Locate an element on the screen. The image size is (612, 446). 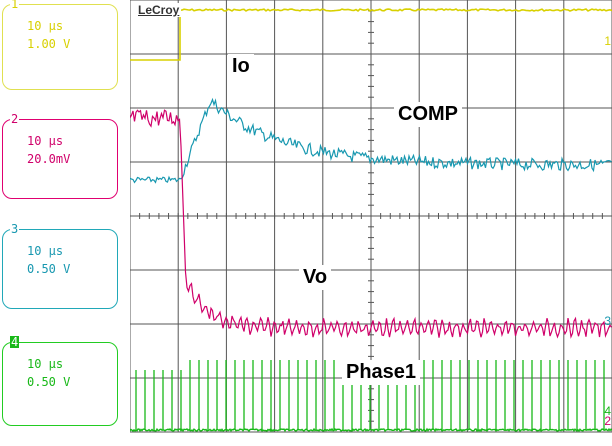
channel-2-box: 2 10 µs 20.0mV is located at coordinates (60, 156).